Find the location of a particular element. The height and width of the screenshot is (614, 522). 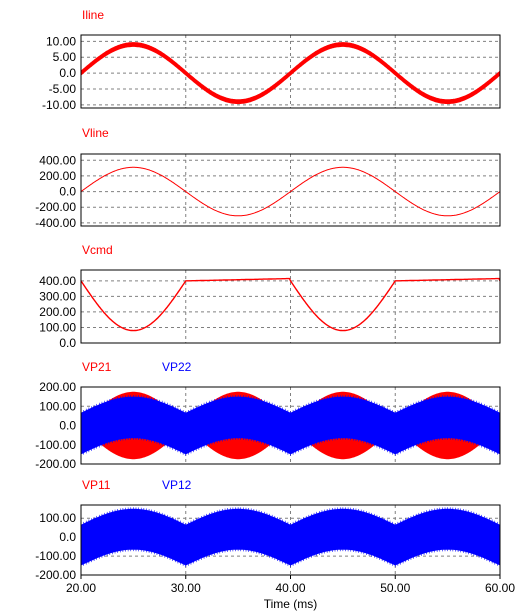

series-label-vp12: VP12 is located at coordinates (177, 485).